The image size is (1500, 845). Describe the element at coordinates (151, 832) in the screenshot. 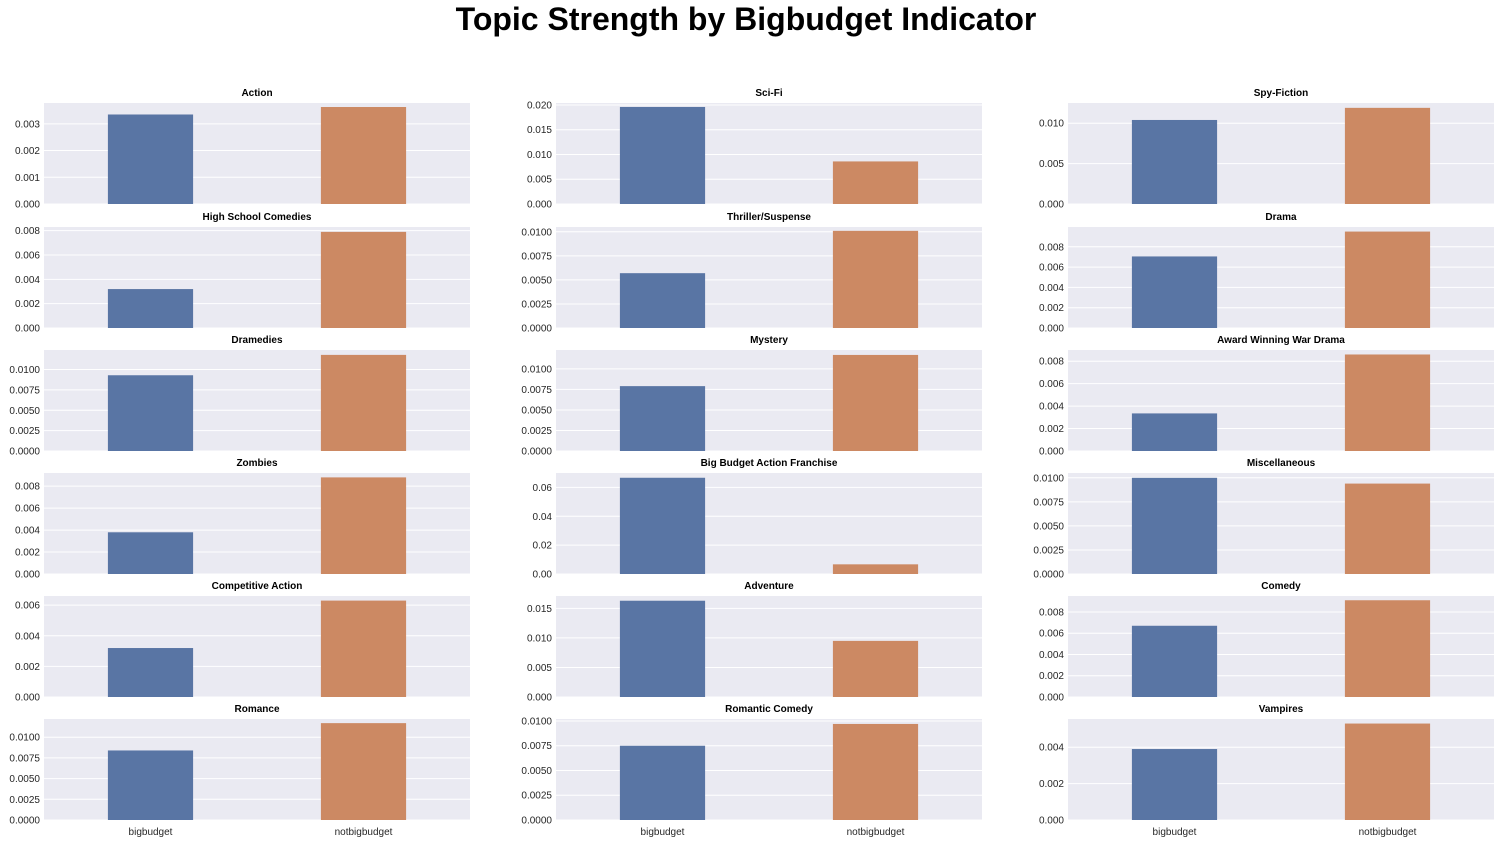

I see `x-tick-label: bigbudget` at that location.